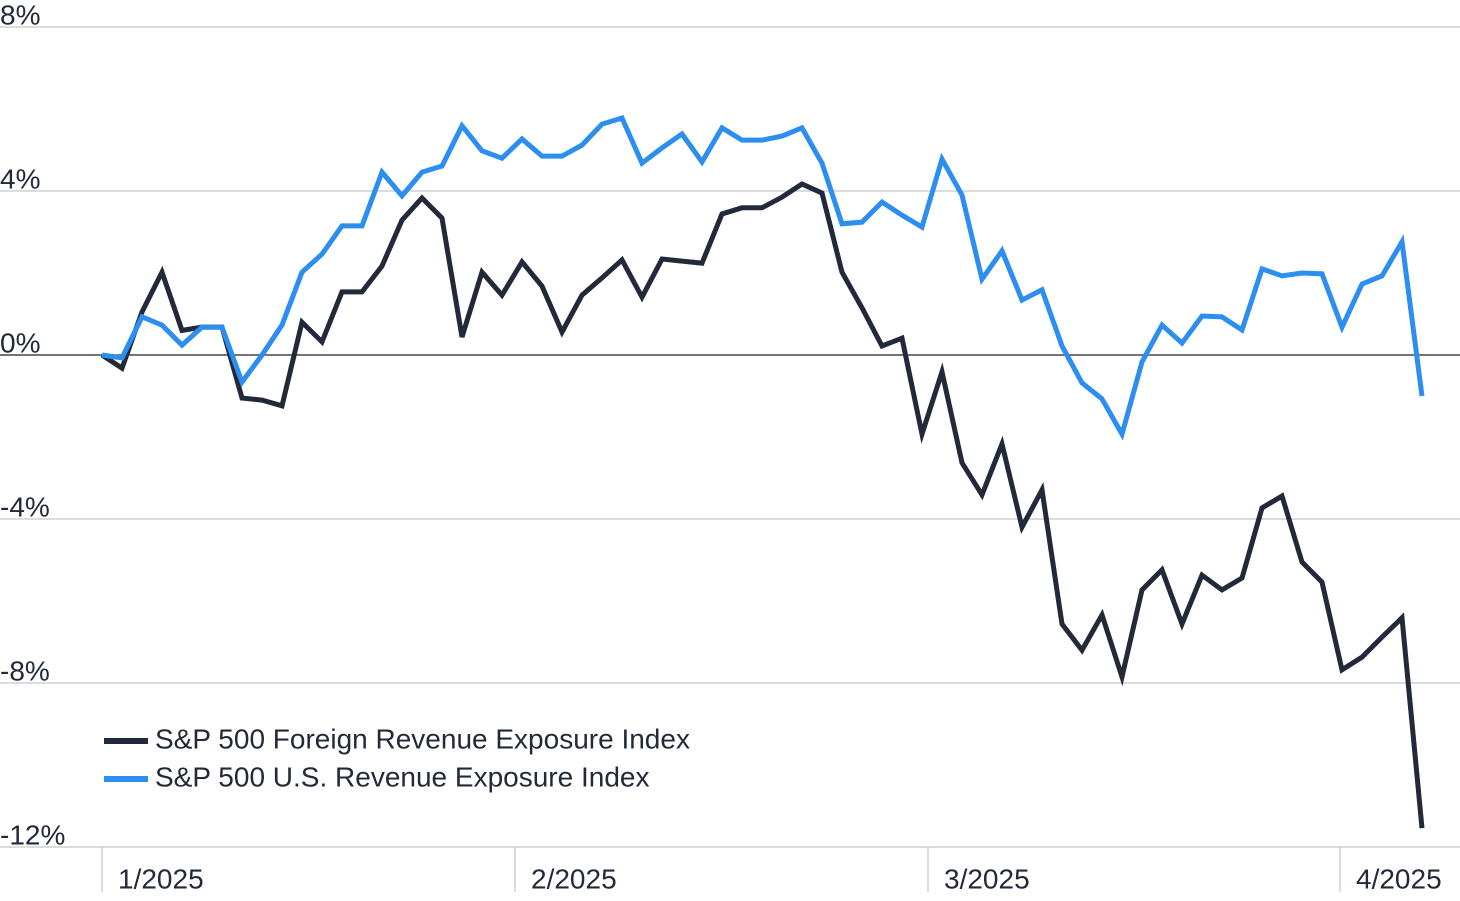 Image resolution: width=1460 pixels, height=901 pixels. I want to click on y-tick-label: 8%, so click(20, 15).